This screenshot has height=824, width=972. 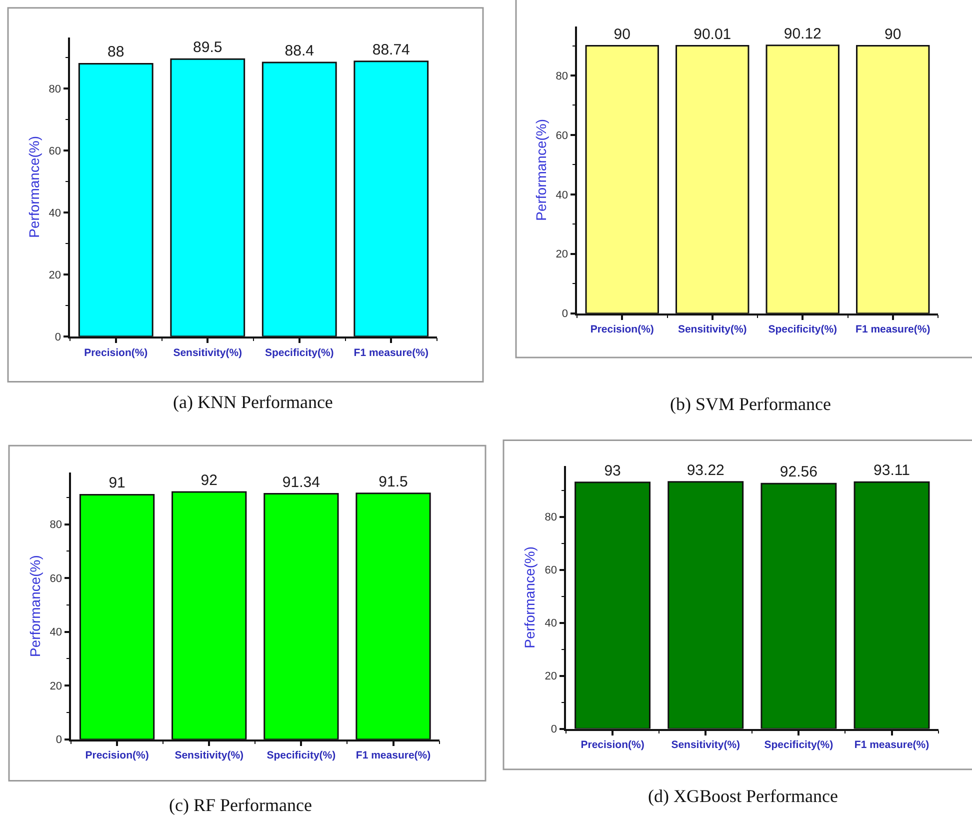 I want to click on data-label: 93.11, so click(x=892, y=471).